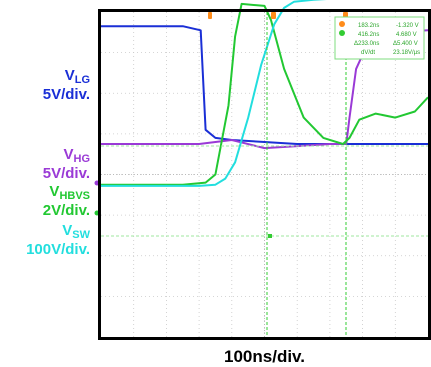  I want to click on ch-label-vhbvs: VHBVS 2V/div., so click(50, 201).